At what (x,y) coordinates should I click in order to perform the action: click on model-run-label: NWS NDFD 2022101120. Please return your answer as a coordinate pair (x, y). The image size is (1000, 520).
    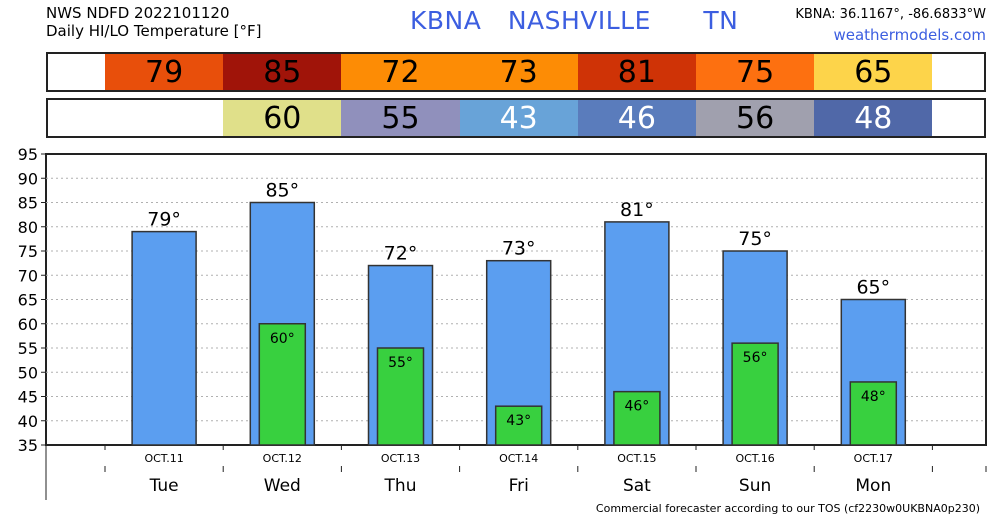
    Looking at the image, I should click on (138, 13).